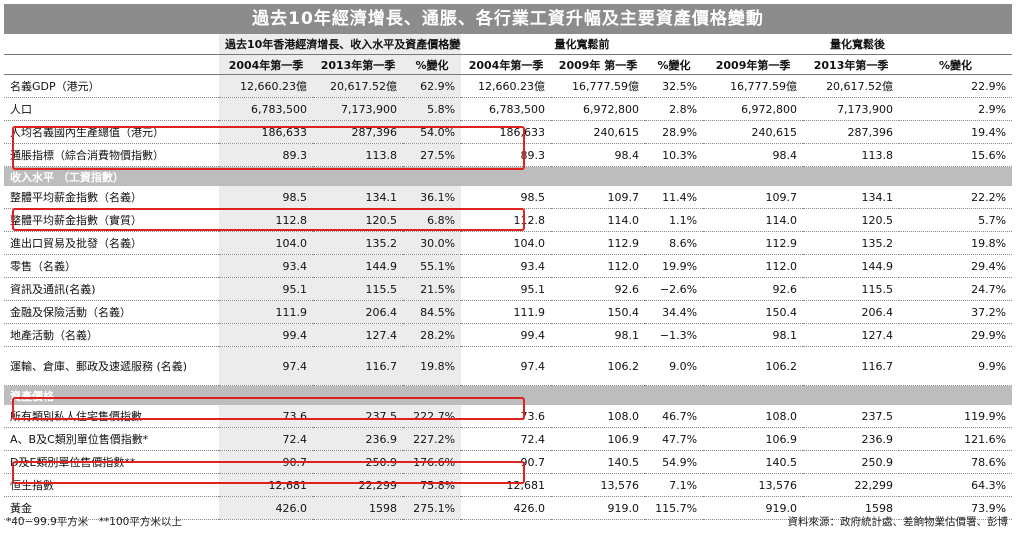 Image resolution: width=1018 pixels, height=540 pixels. Describe the element at coordinates (851, 220) in the screenshot. I see `cell-value: 120.5` at that location.